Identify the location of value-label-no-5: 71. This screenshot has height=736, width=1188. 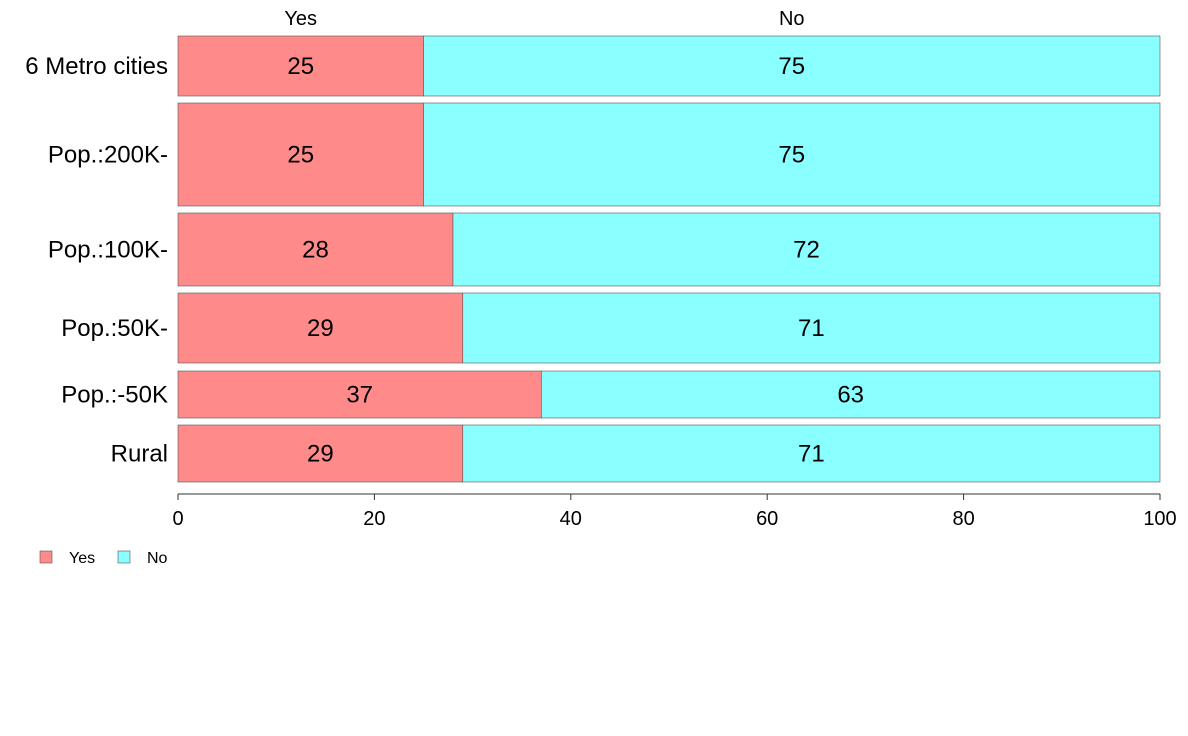
(811, 454).